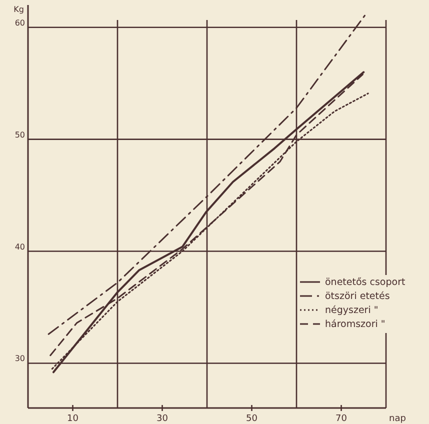 This screenshot has height=424, width=429. Describe the element at coordinates (19, 23) in the screenshot. I see `y-tick-label: 60` at that location.